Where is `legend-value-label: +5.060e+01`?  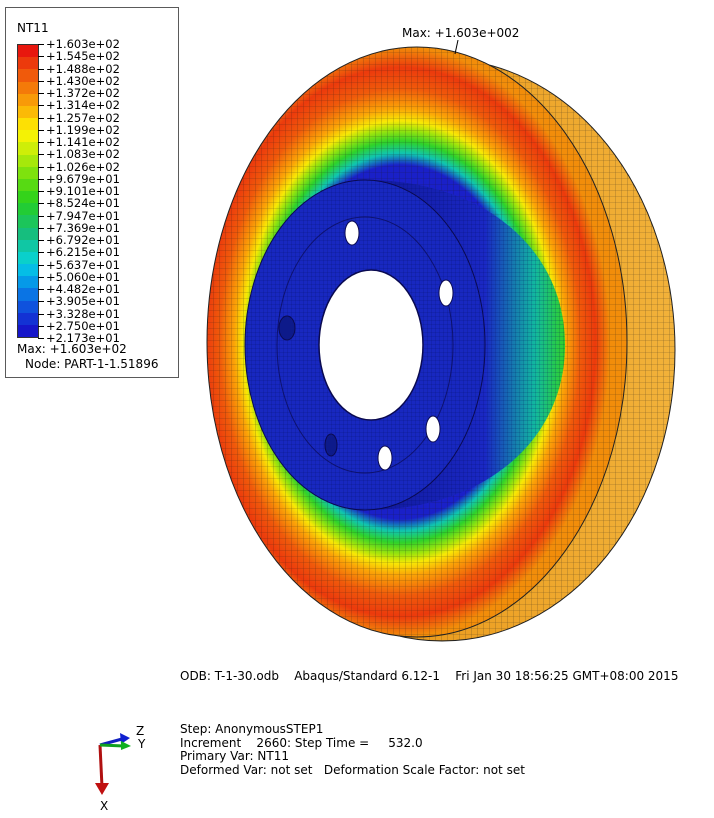 legend-value-label: +5.060e+01 is located at coordinates (83, 276).